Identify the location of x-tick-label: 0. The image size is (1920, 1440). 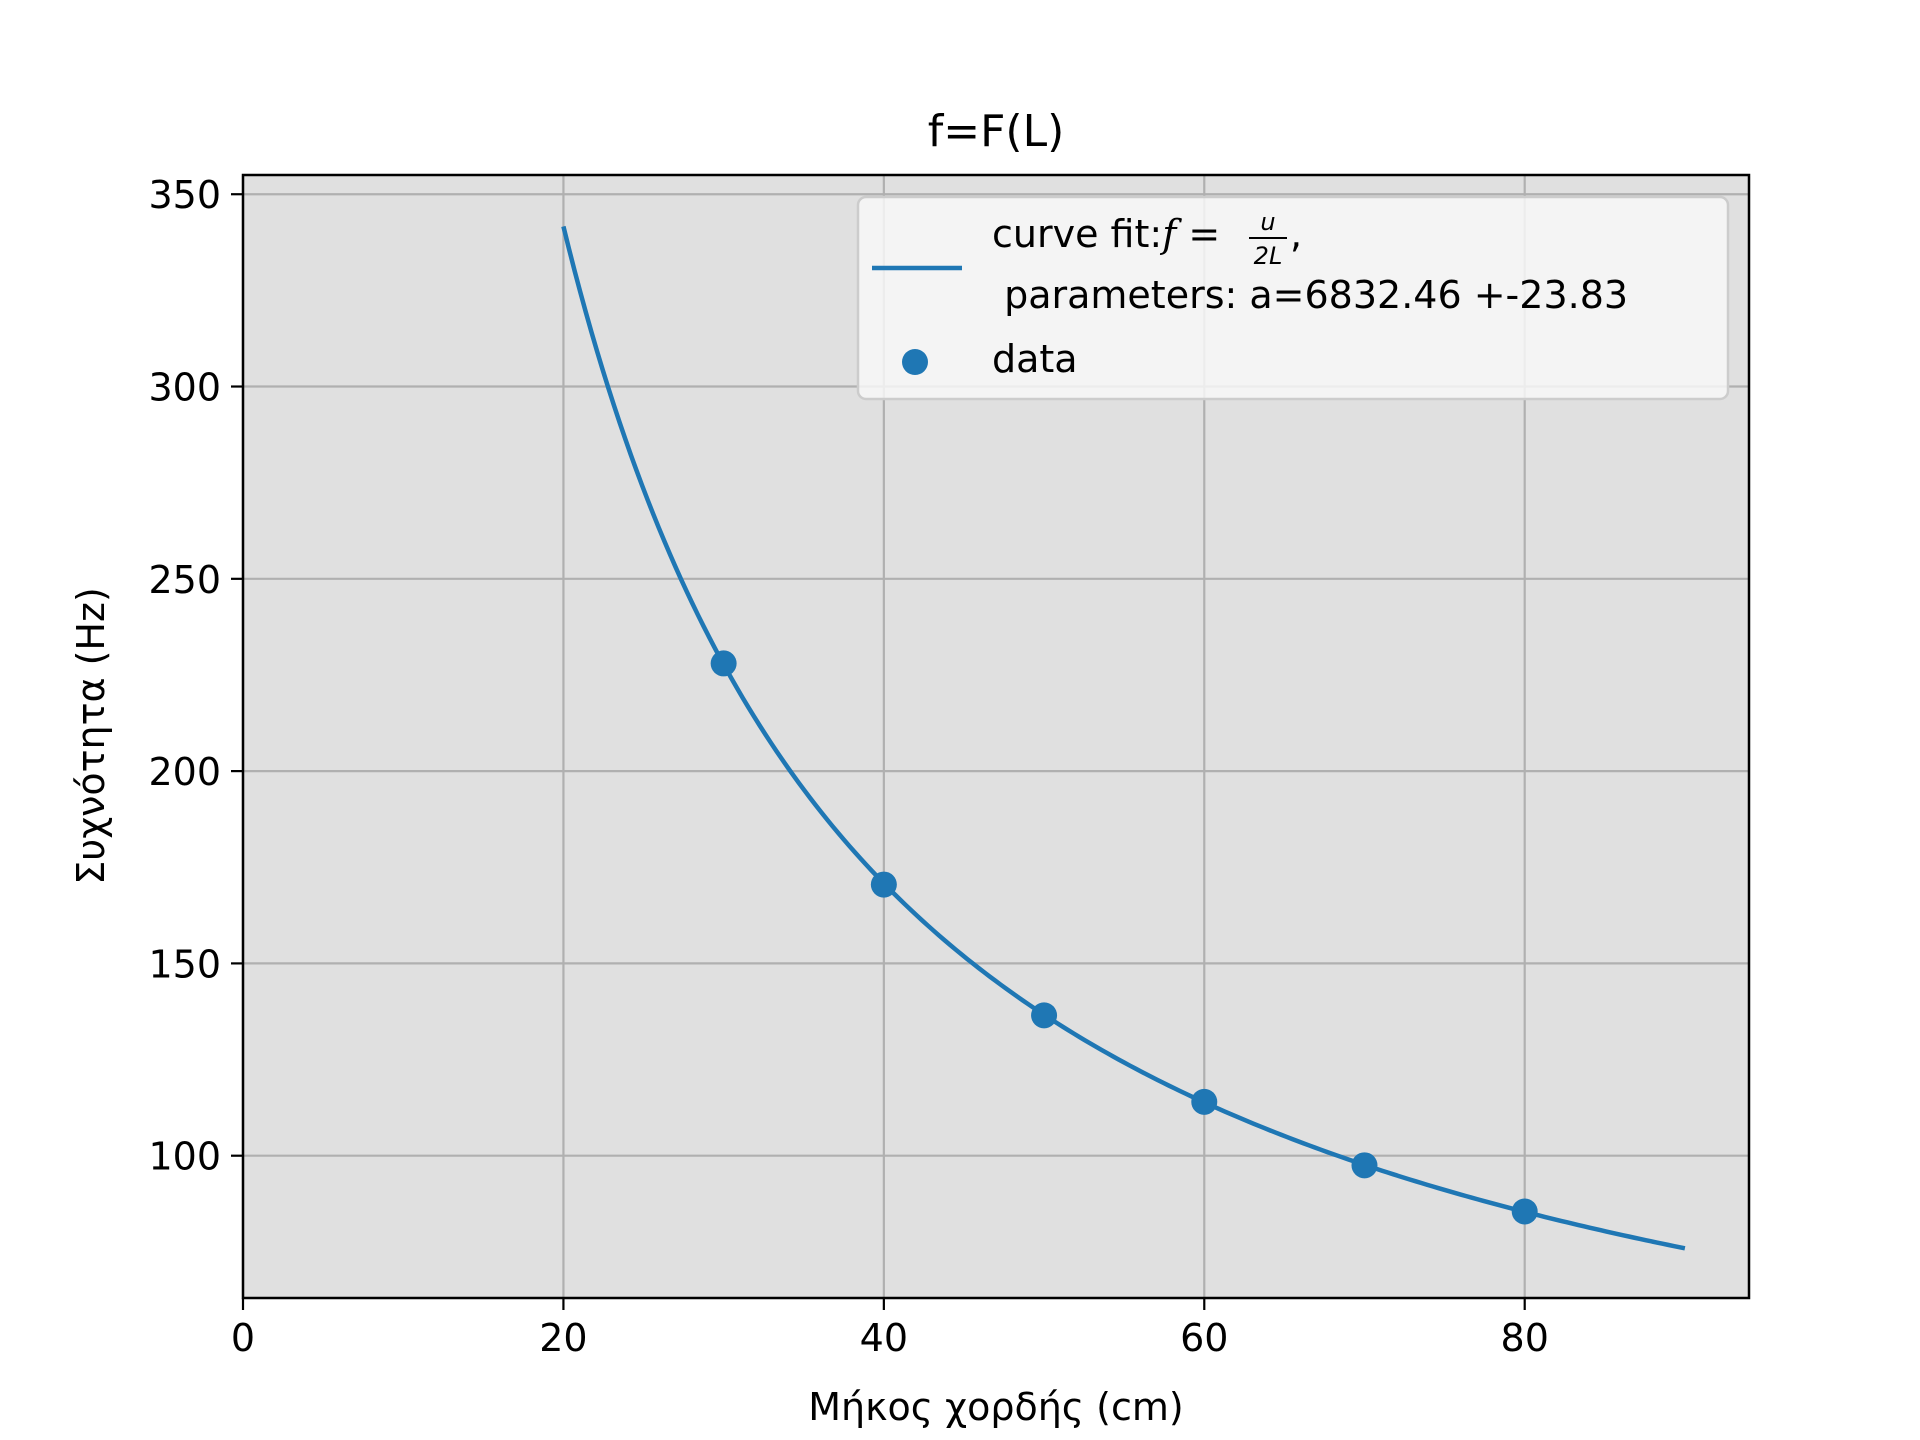
(243, 1338).